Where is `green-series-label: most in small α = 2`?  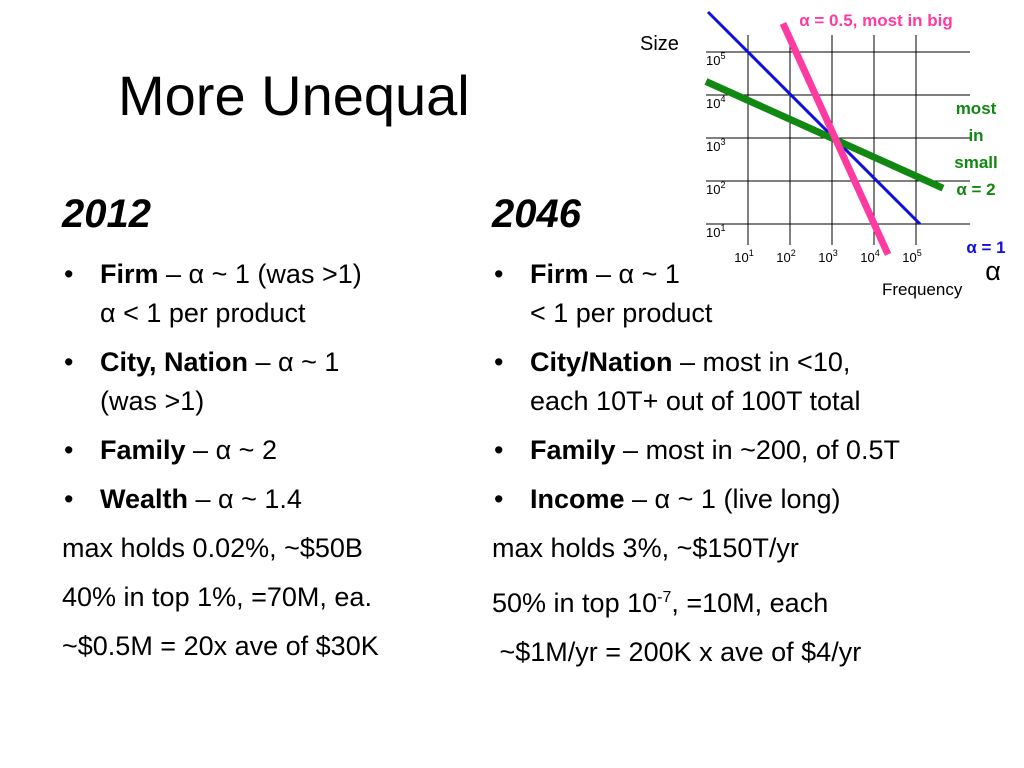
green-series-label: most in small α = 2 is located at coordinates (975, 149).